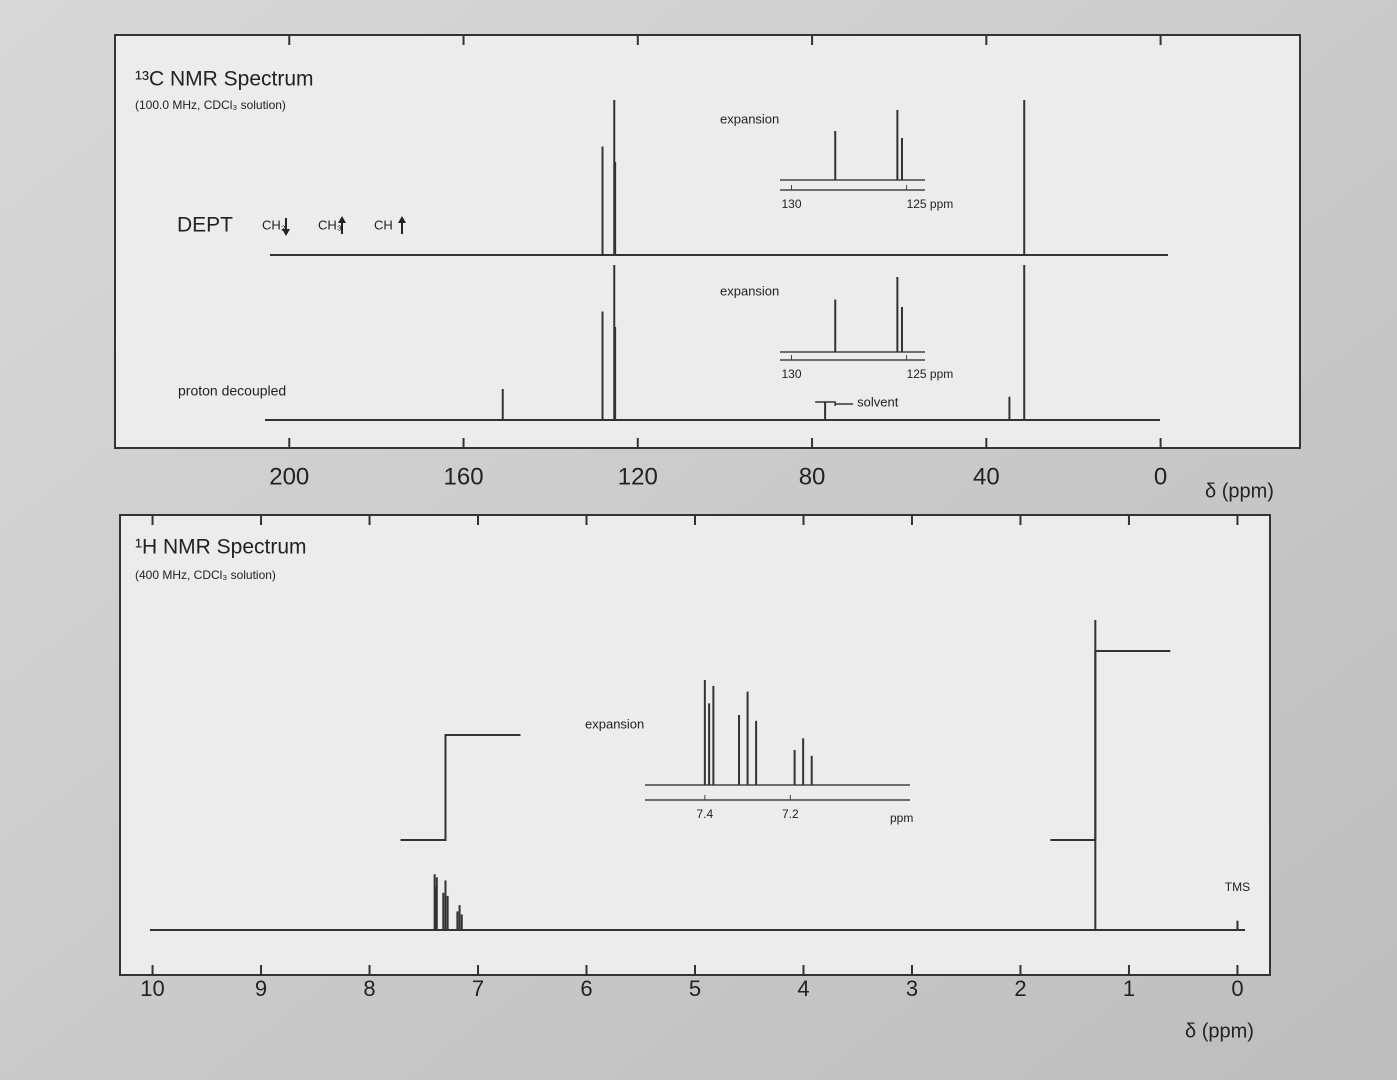 The image size is (1397, 1080). I want to click on x-tick-label: 10, so click(152, 988).